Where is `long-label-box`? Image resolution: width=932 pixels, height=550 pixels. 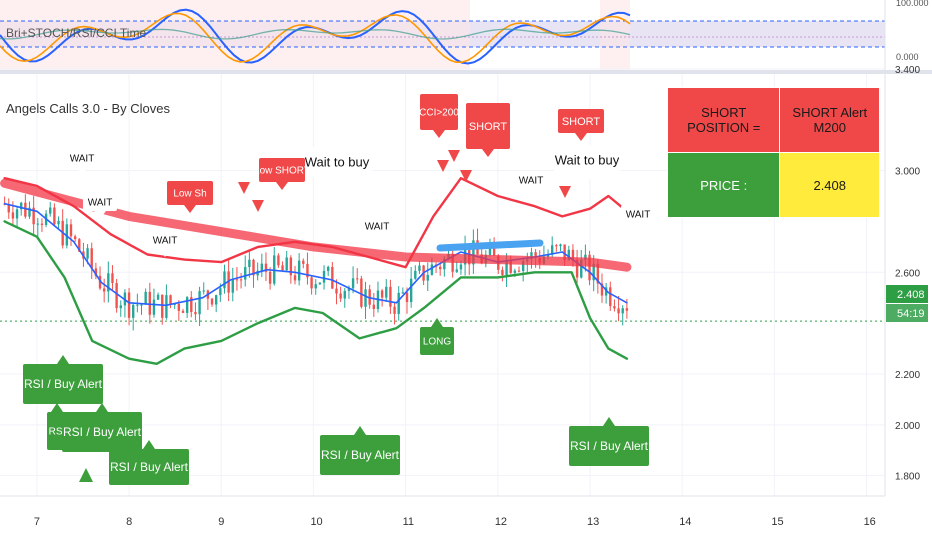
long-label-box is located at coordinates (437, 341).